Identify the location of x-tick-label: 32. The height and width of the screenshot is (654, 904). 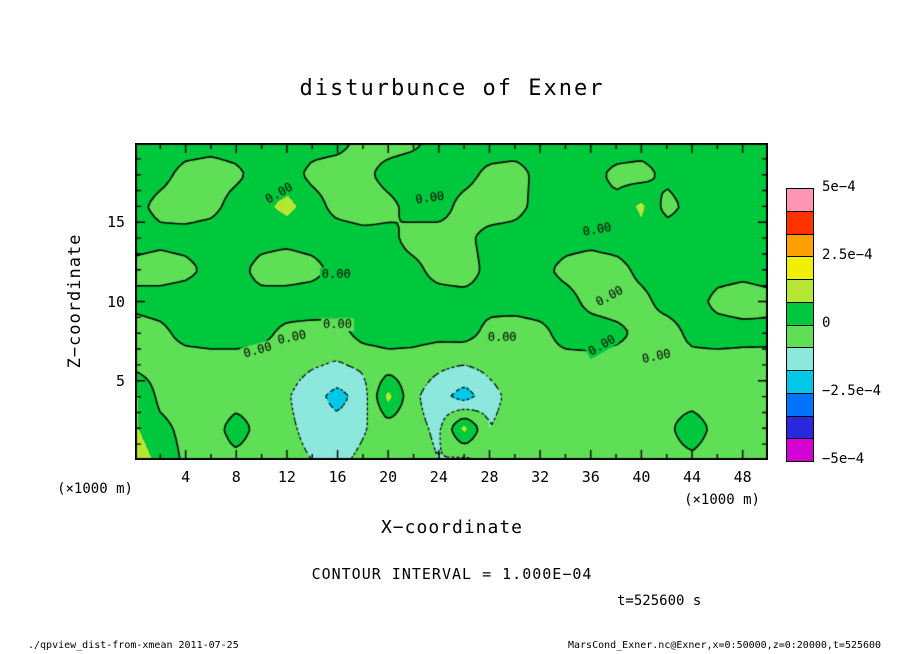
(540, 477).